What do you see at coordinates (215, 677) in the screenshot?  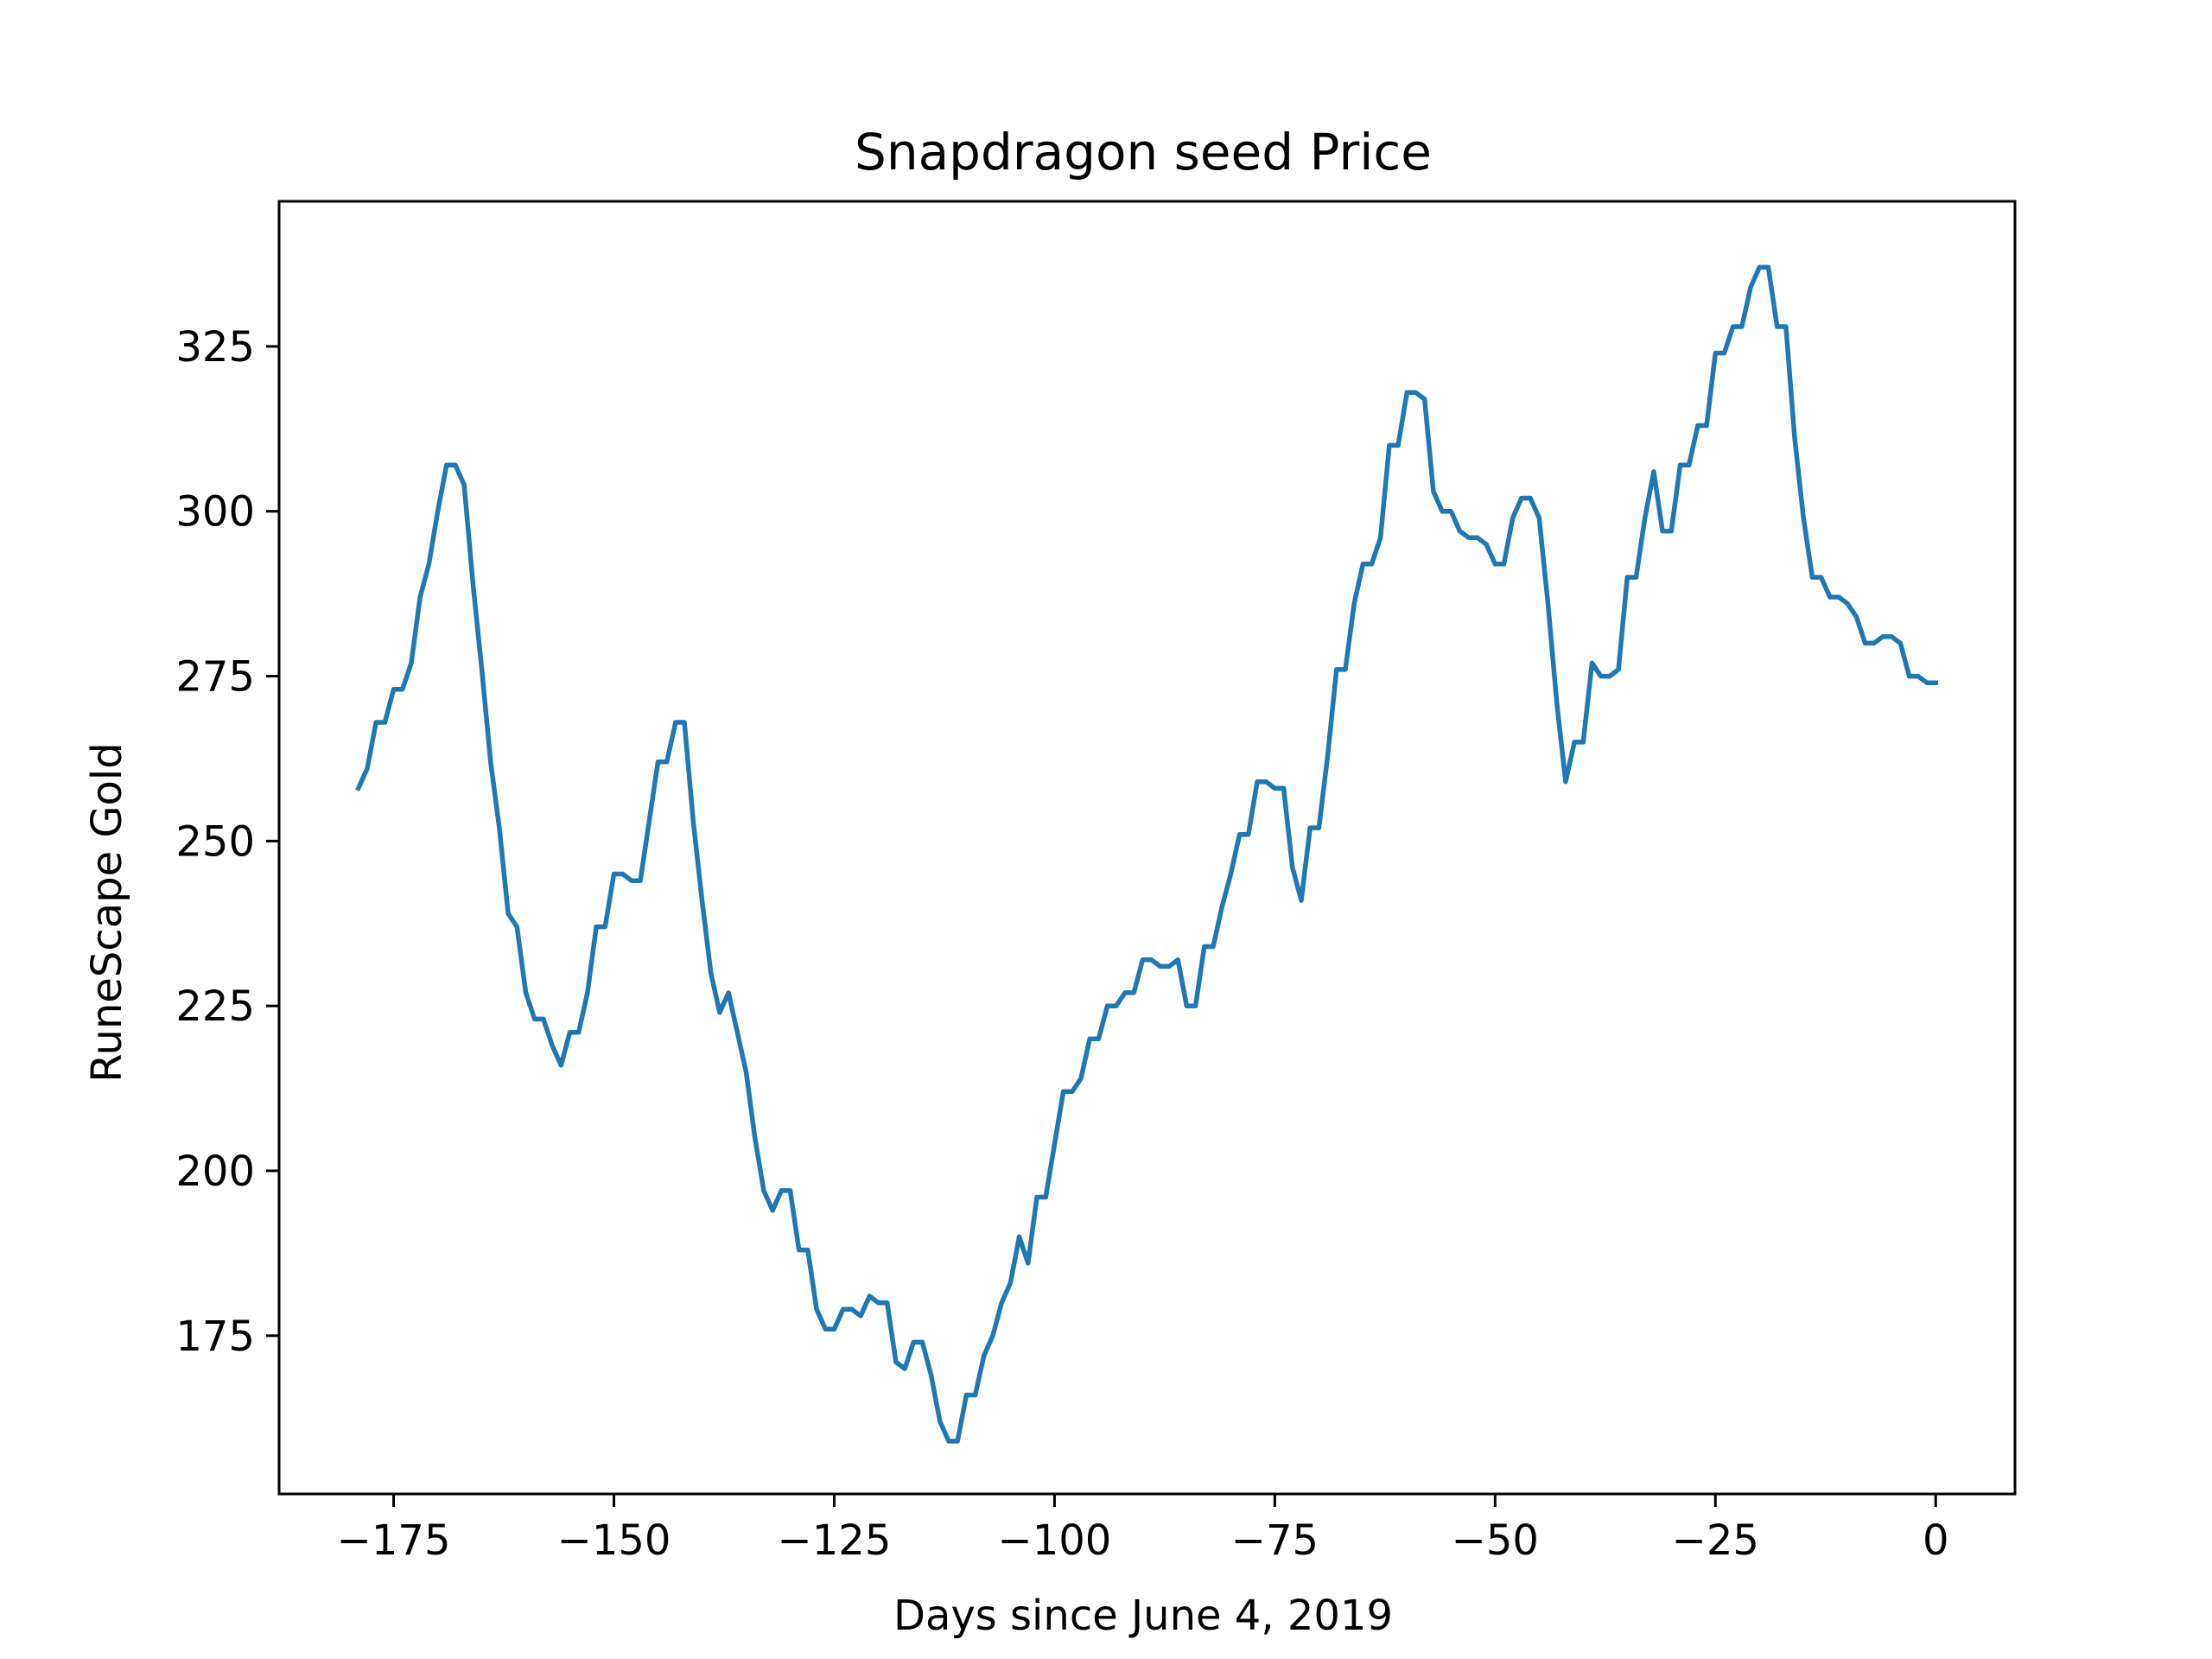 I see `y-tick-label: 275` at bounding box center [215, 677].